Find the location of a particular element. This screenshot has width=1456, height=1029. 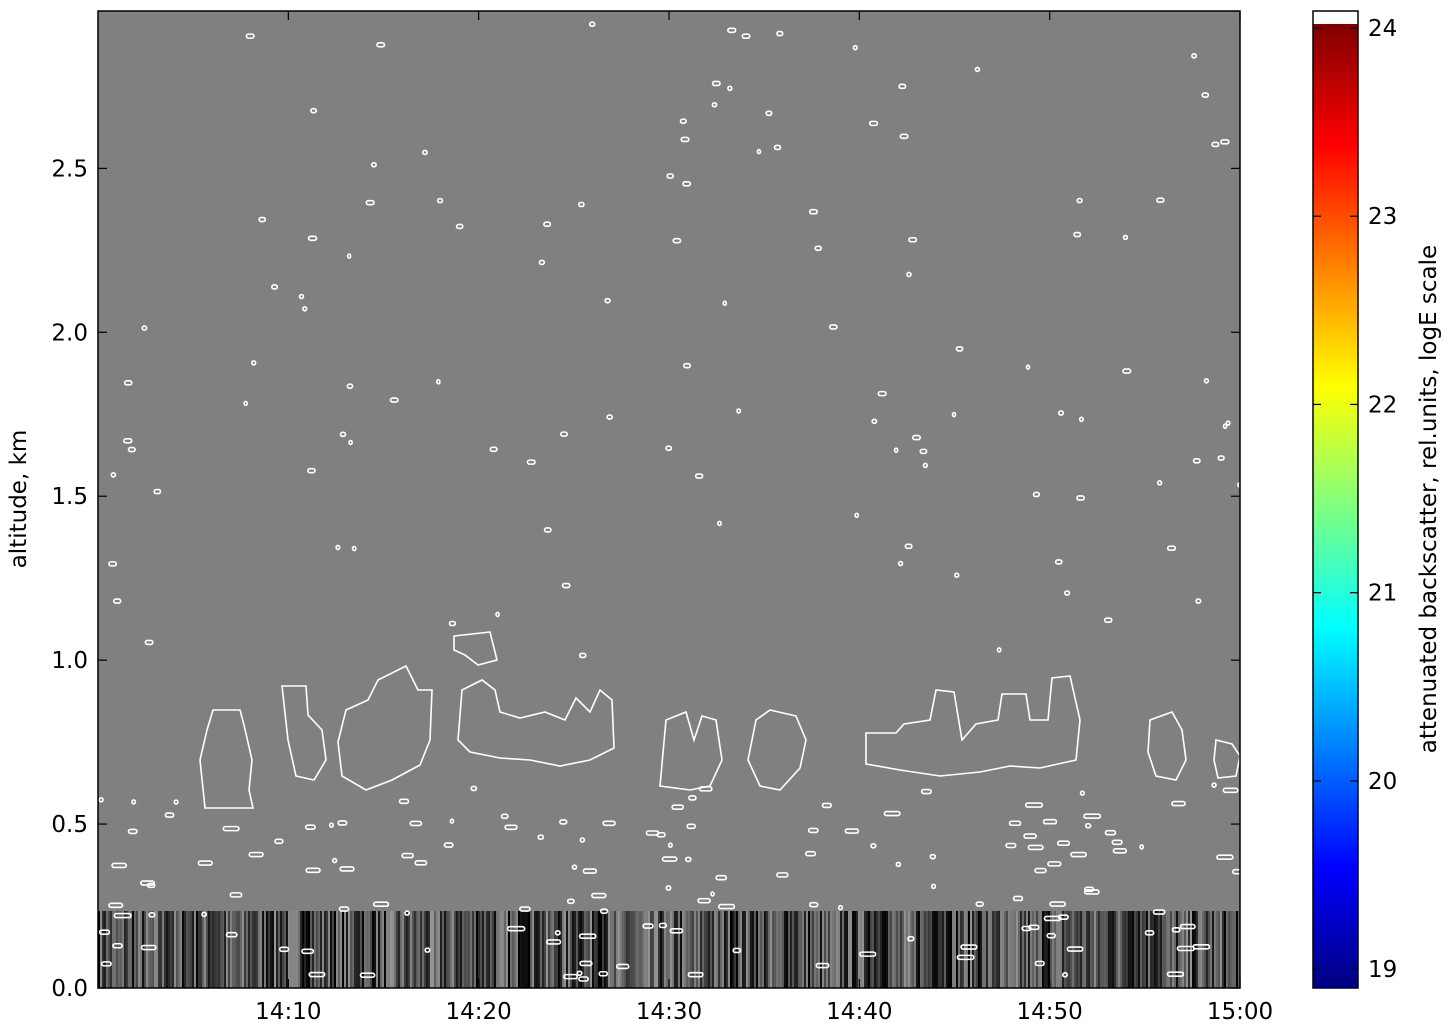

colorbar-tick-label: 21 is located at coordinates (1382, 594).